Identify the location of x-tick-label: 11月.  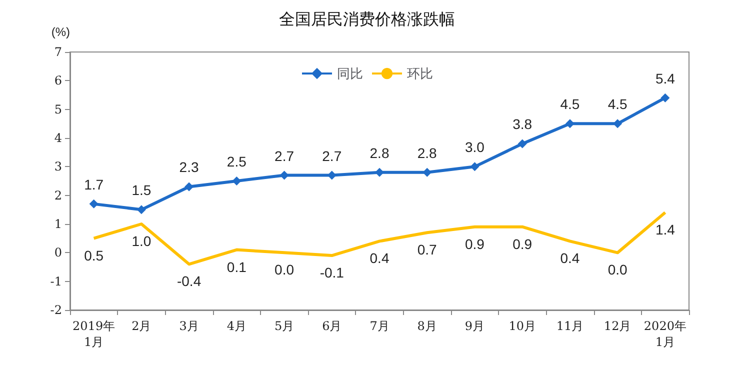
(570, 326).